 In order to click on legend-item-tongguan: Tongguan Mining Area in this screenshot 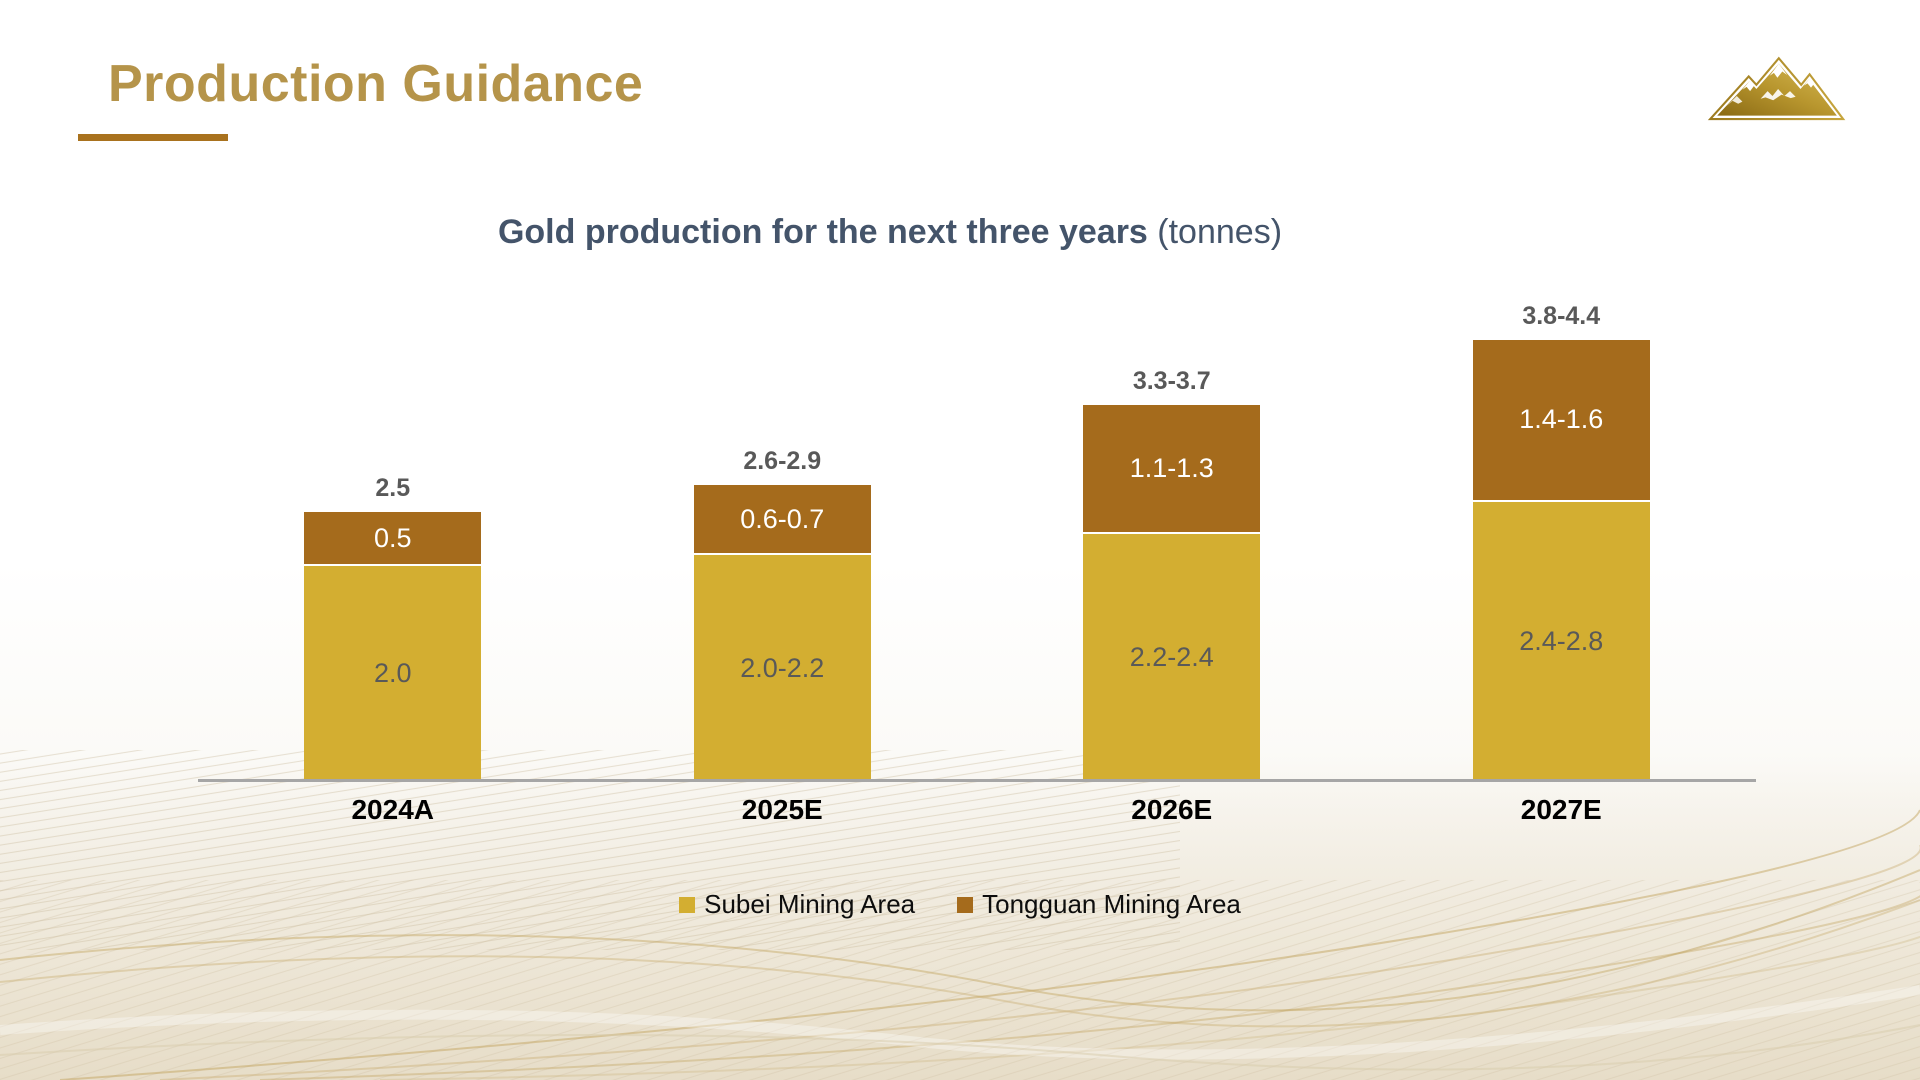, I will do `click(1099, 904)`.